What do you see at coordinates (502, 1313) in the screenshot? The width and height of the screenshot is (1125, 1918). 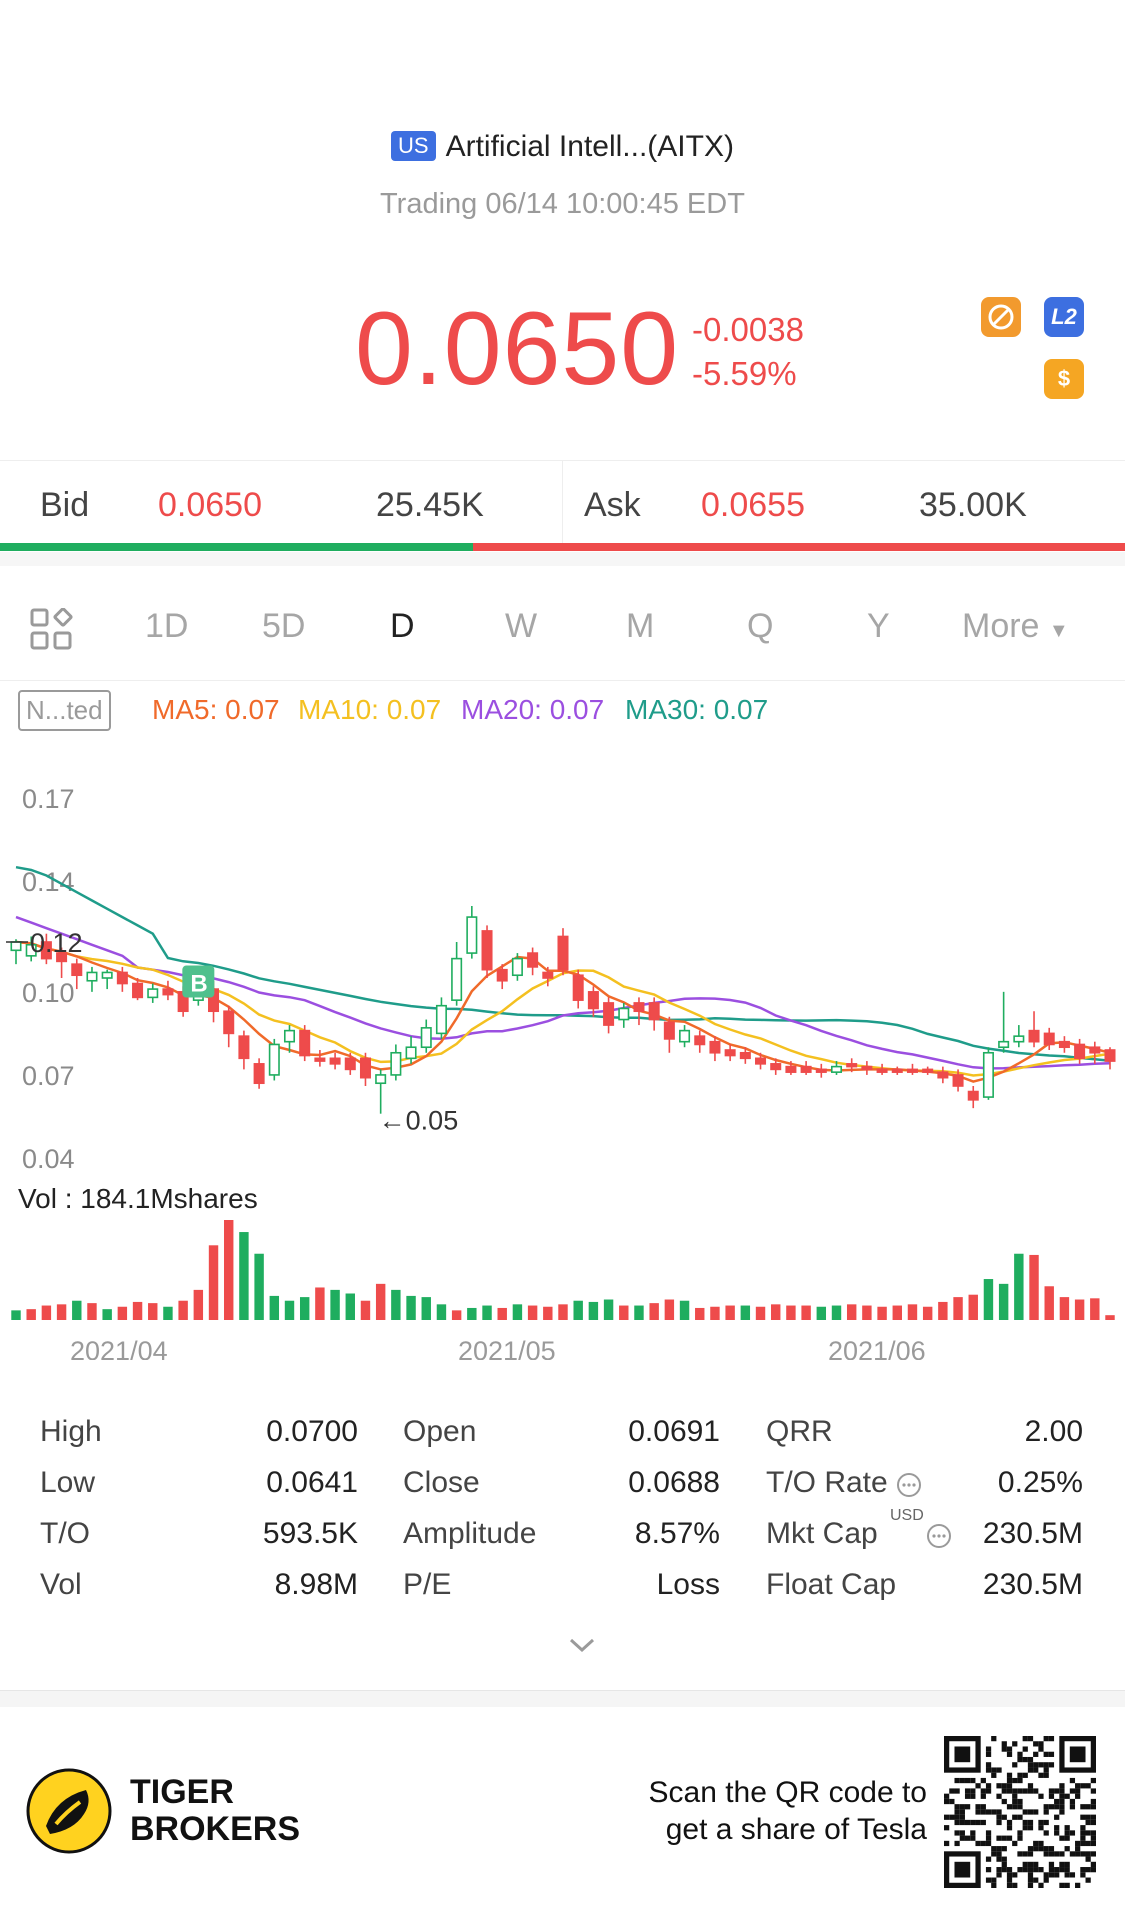 I see `volume-bar` at bounding box center [502, 1313].